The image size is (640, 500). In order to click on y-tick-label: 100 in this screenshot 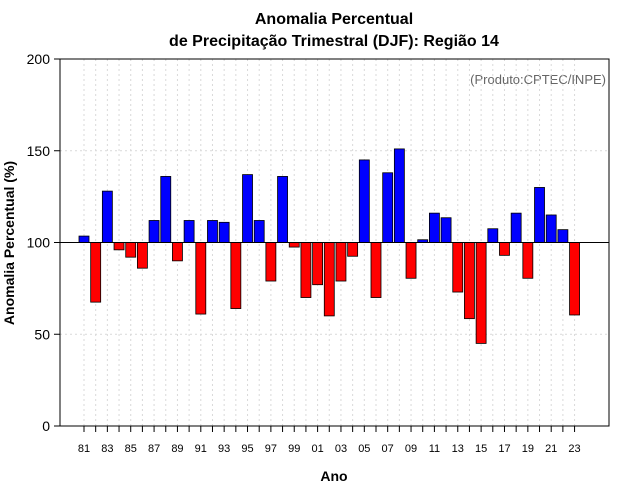, I will do `click(39, 243)`.